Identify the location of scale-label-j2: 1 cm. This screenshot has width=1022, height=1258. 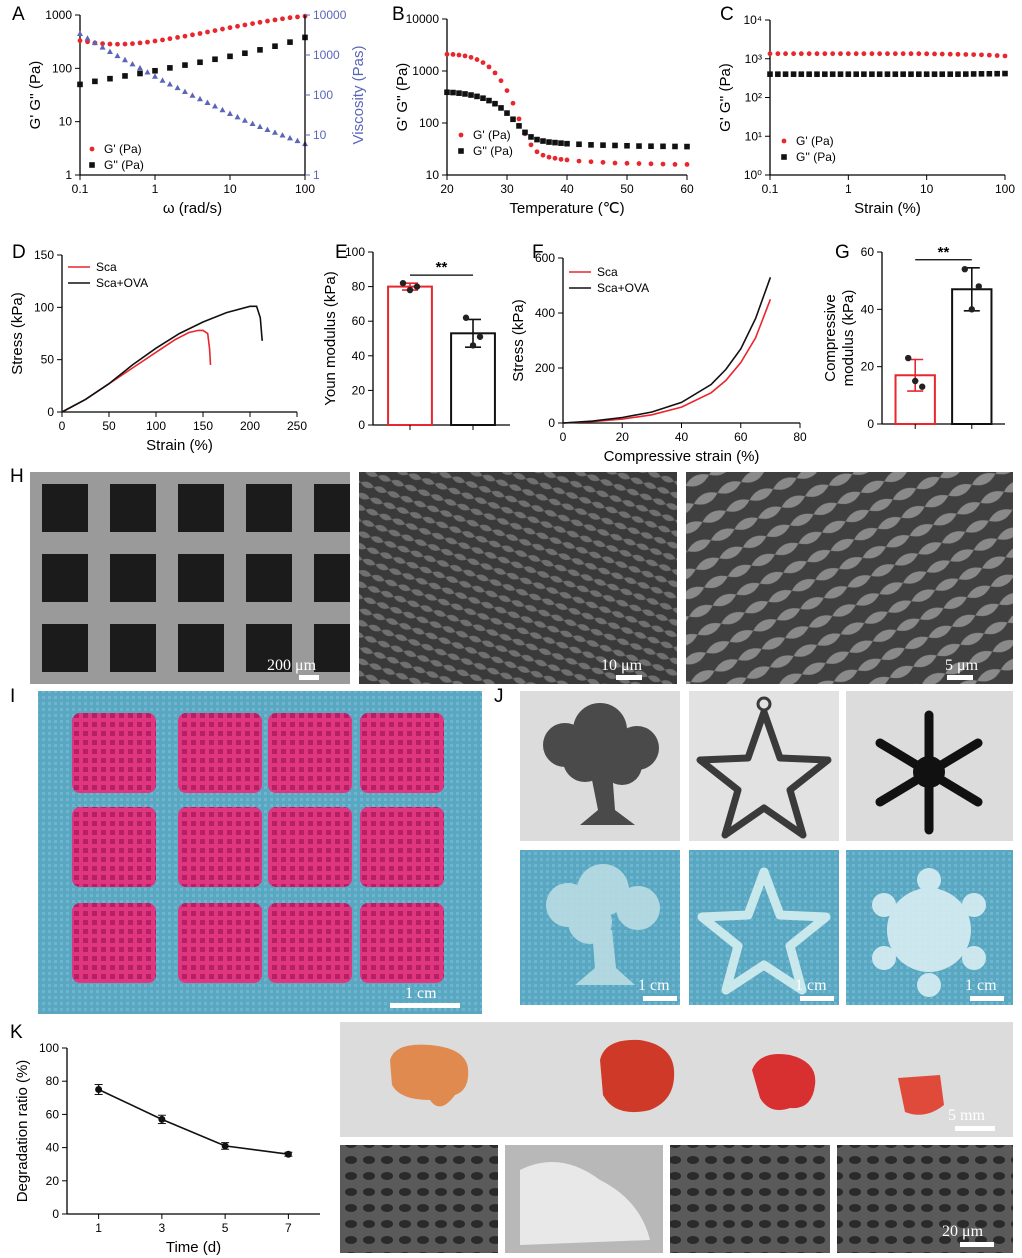
(811, 985).